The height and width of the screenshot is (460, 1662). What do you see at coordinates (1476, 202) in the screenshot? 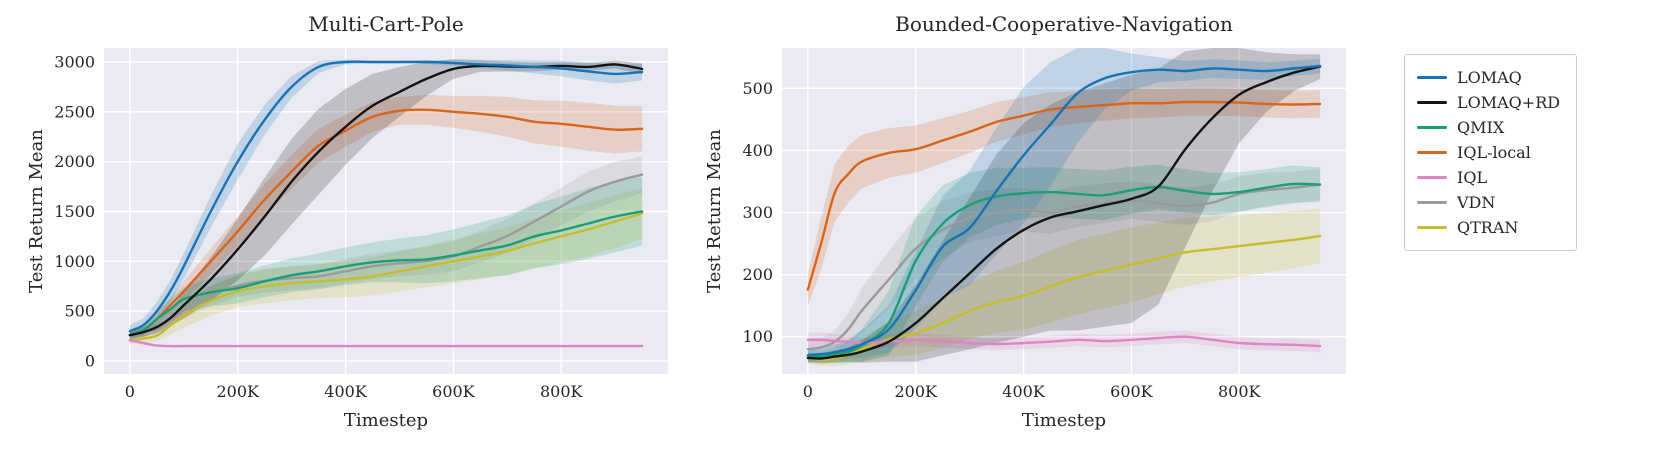
I see `legend-label: VDN` at bounding box center [1476, 202].